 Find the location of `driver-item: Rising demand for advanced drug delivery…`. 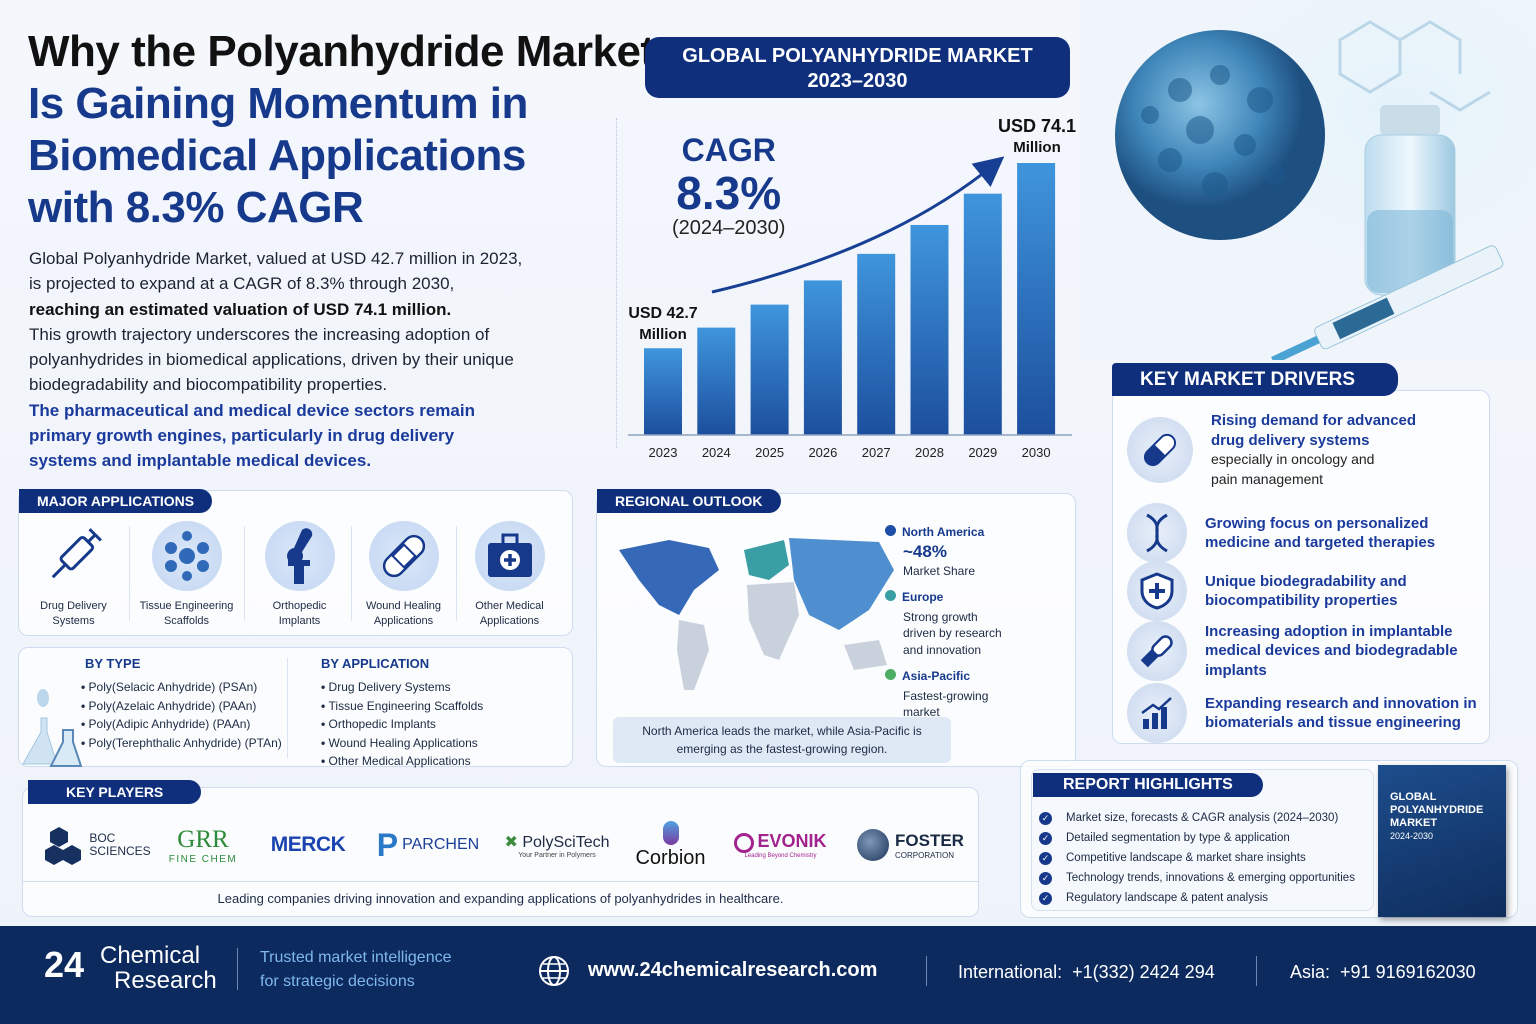

driver-item: Rising demand for advanced drug delivery… is located at coordinates (1274, 450).